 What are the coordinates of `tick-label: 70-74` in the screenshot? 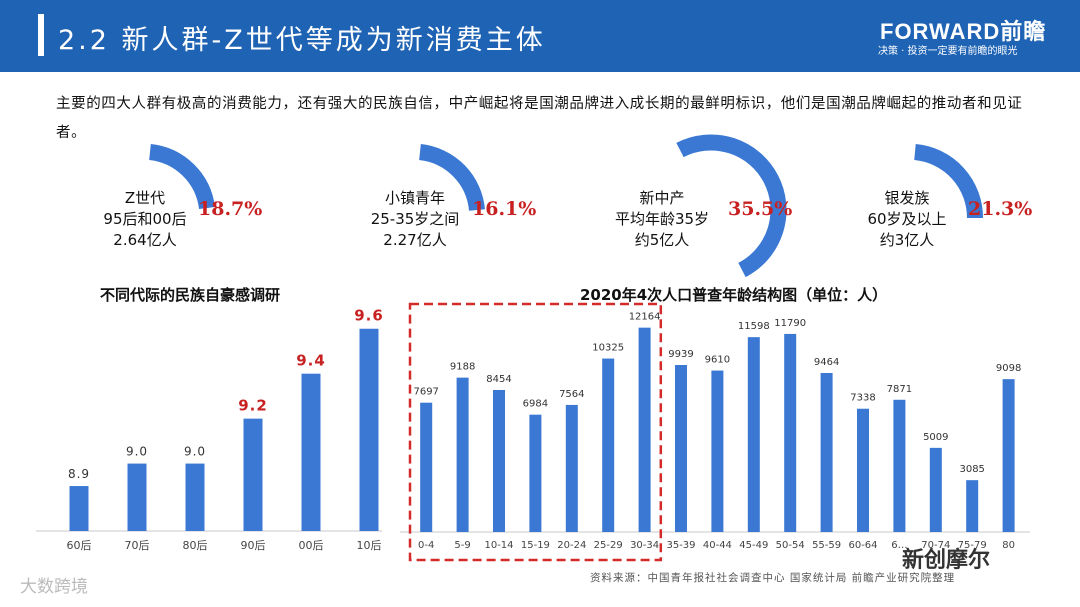 It's located at (935, 545).